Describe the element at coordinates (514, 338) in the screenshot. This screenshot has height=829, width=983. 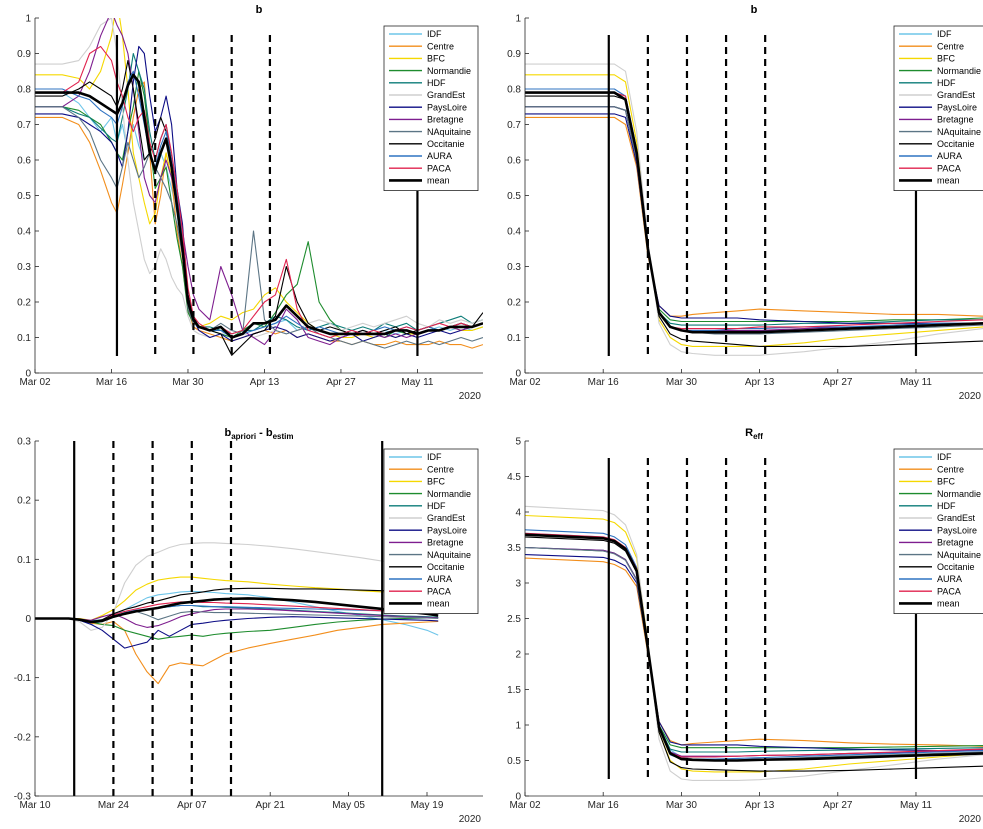
I see `y-tick-label: 0.1` at that location.